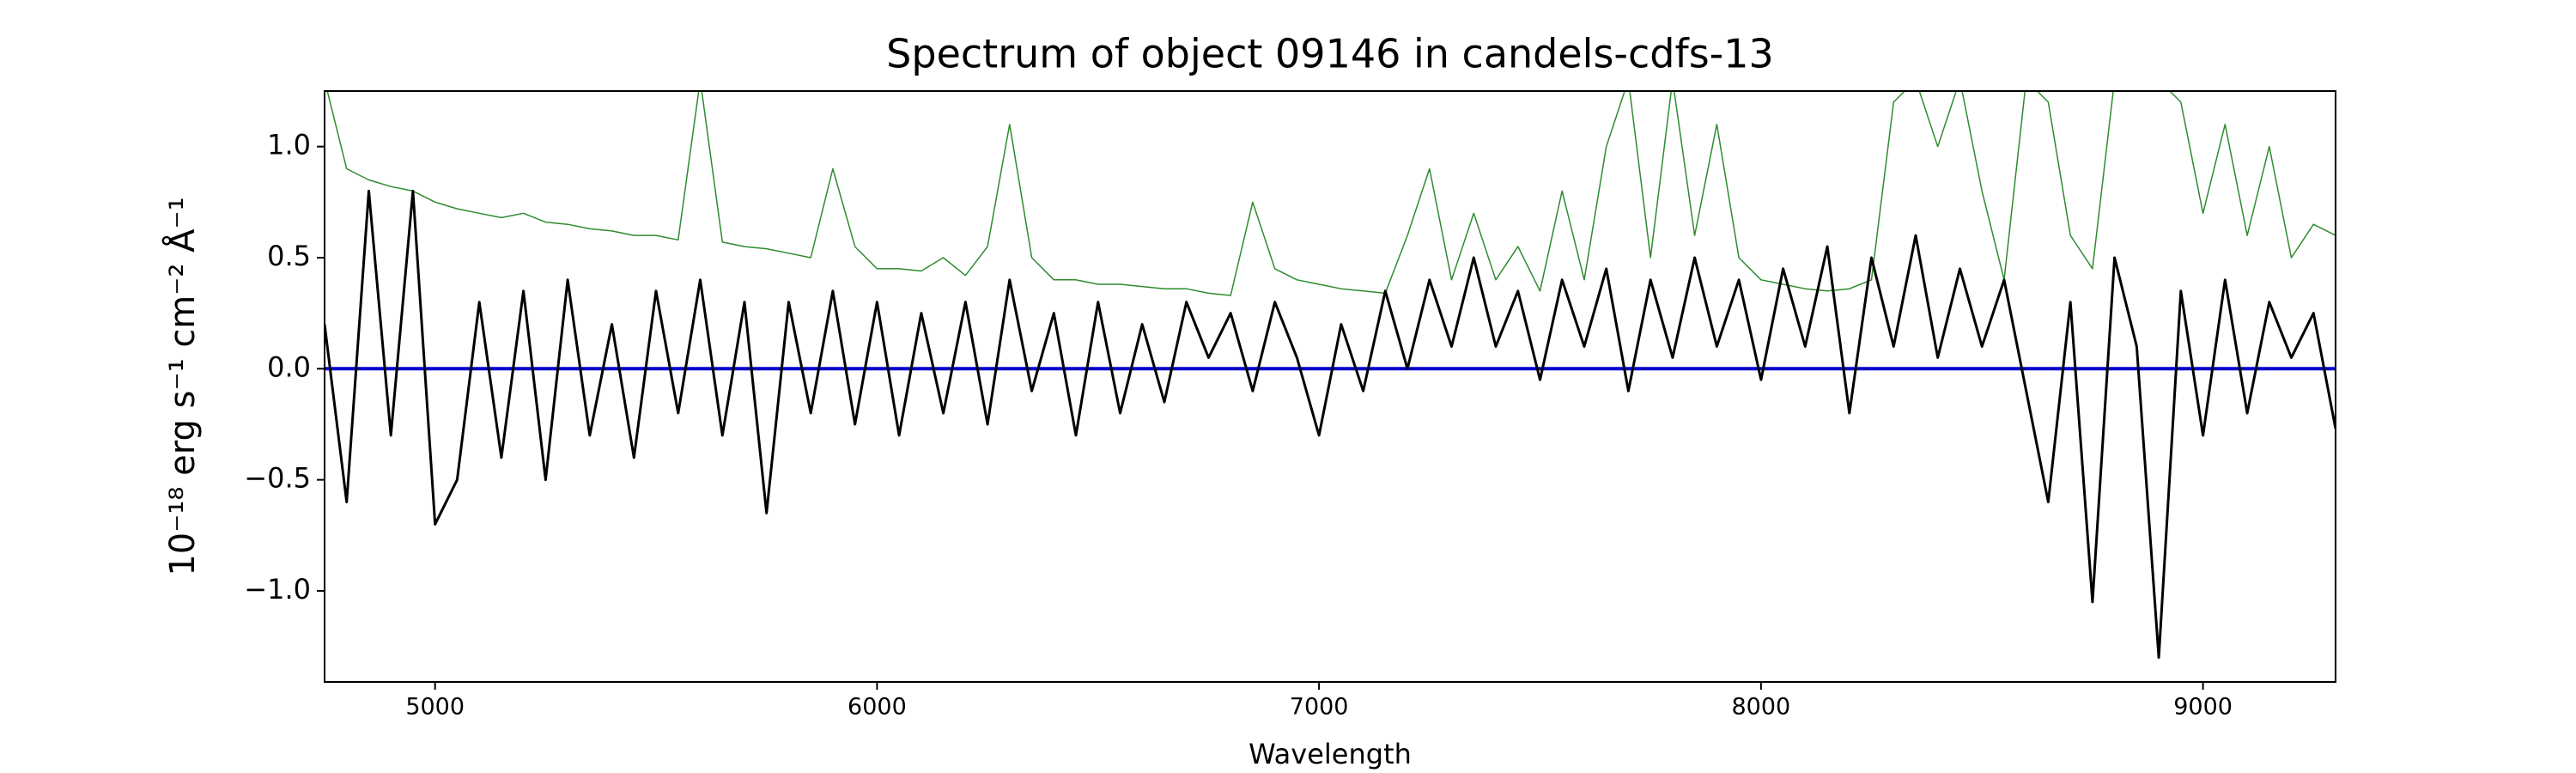 The image size is (2576, 773). Describe the element at coordinates (1330, 754) in the screenshot. I see `x-axis-label: Wavelength` at that location.